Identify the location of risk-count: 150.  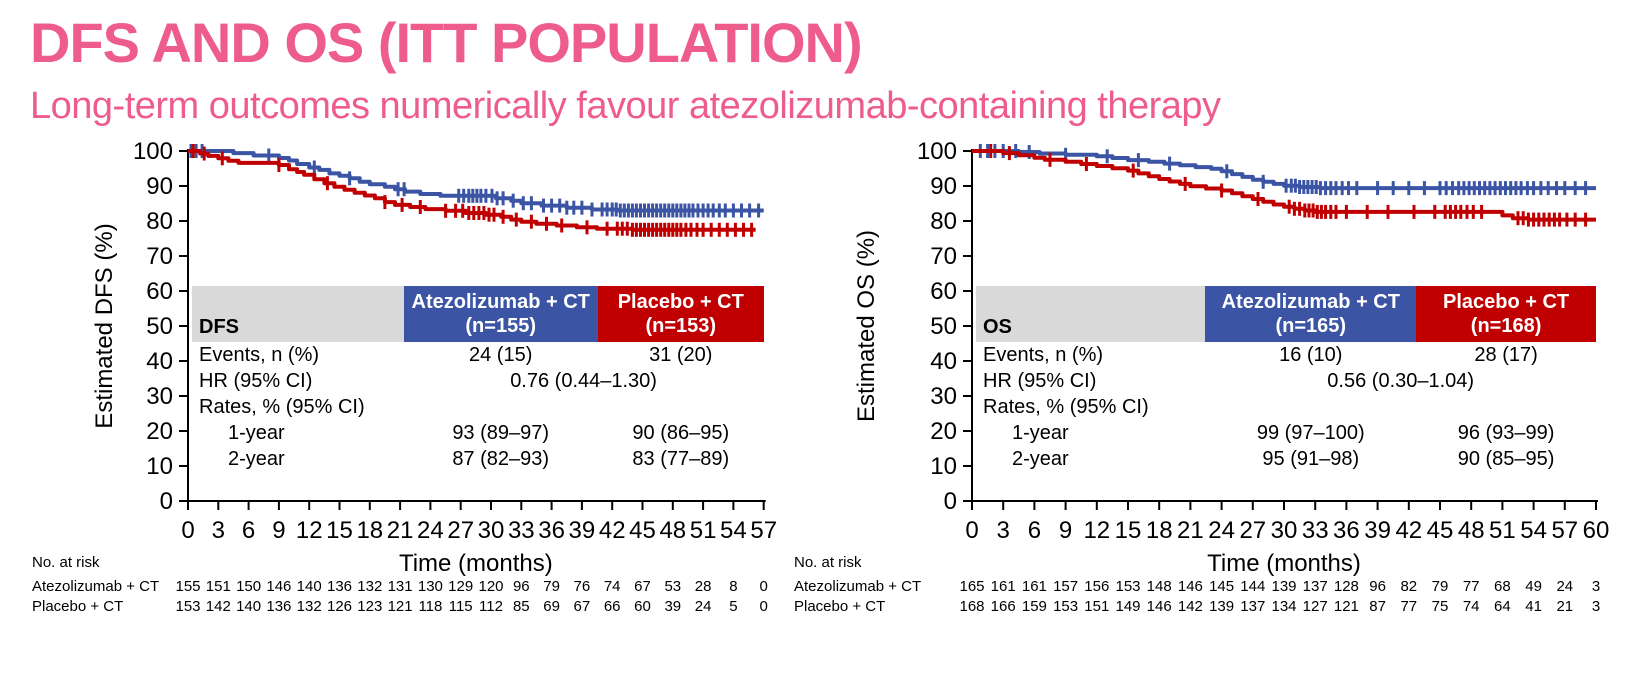
(248, 586).